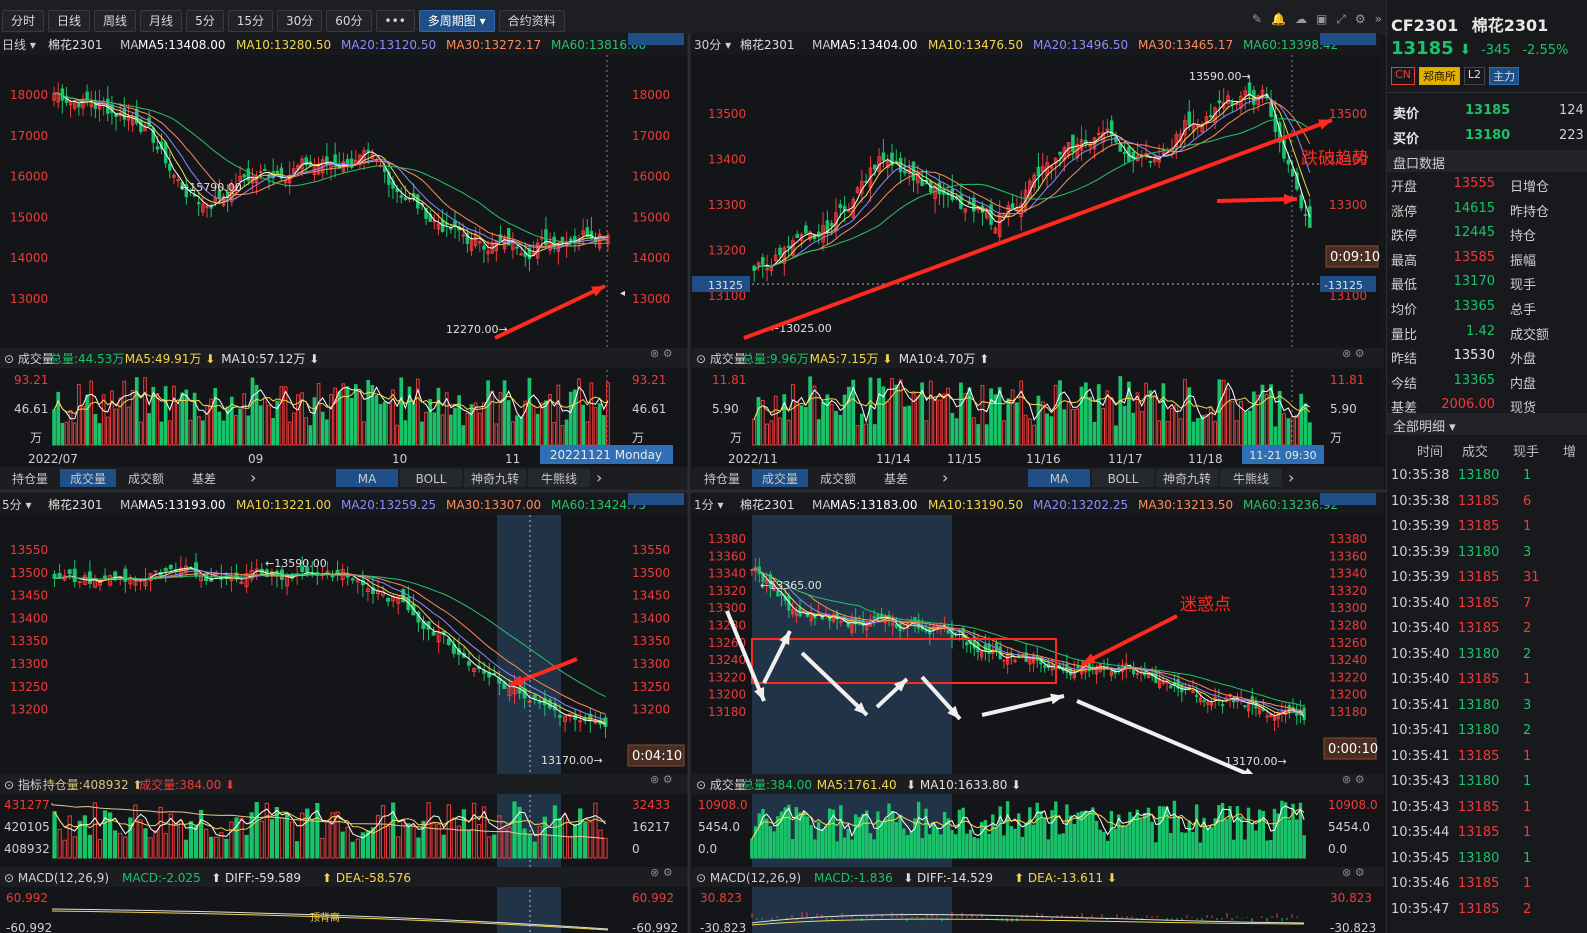  Describe the element at coordinates (1530, 187) in the screenshot. I see `stat-right-label: 日增仓` at that location.